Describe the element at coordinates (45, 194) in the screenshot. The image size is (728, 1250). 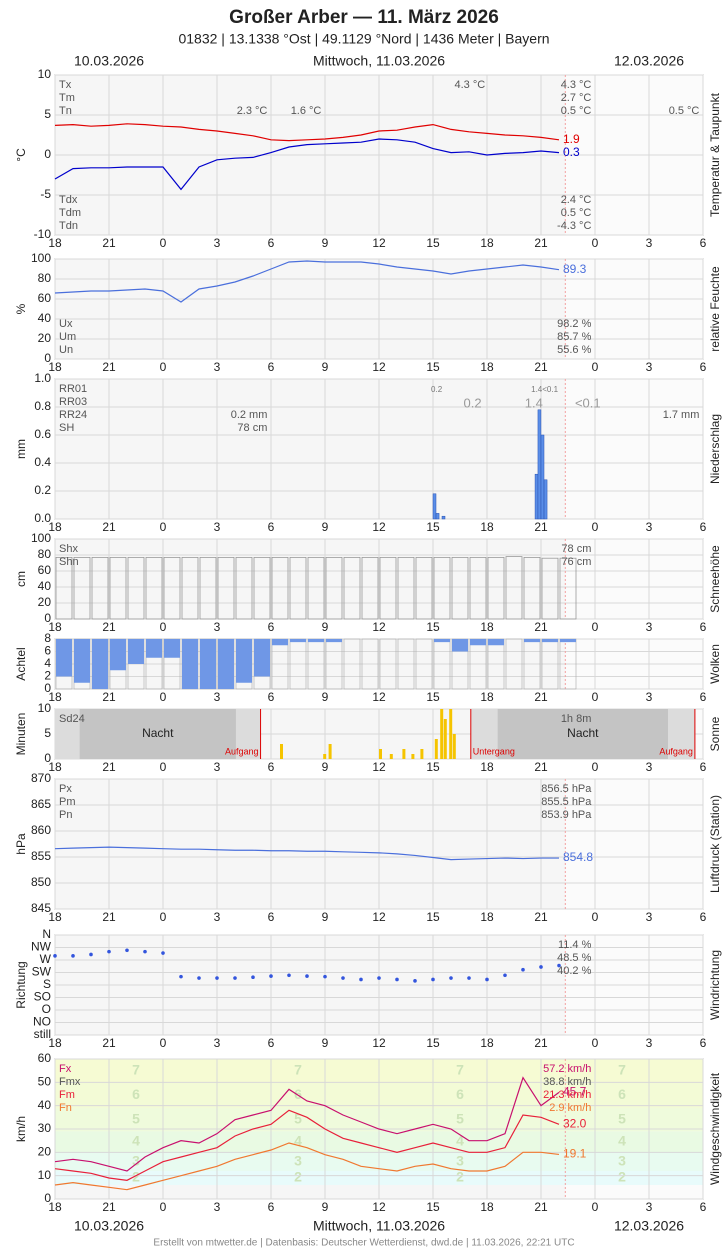
I see `y-tick-label: -5` at that location.